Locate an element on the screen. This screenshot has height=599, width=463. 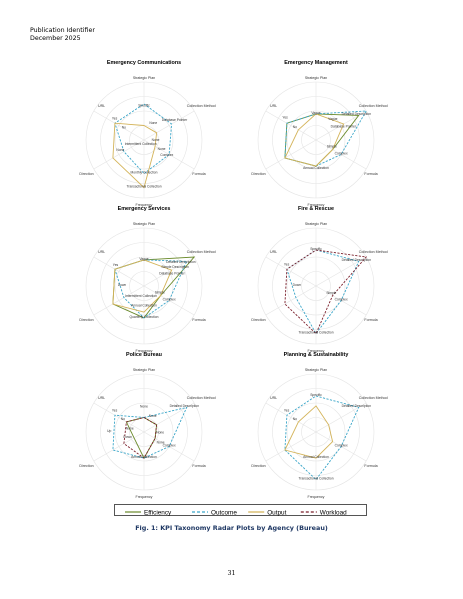
figure-legend: Efficiency Outcome Output Workload is located at coordinates (240, 510).